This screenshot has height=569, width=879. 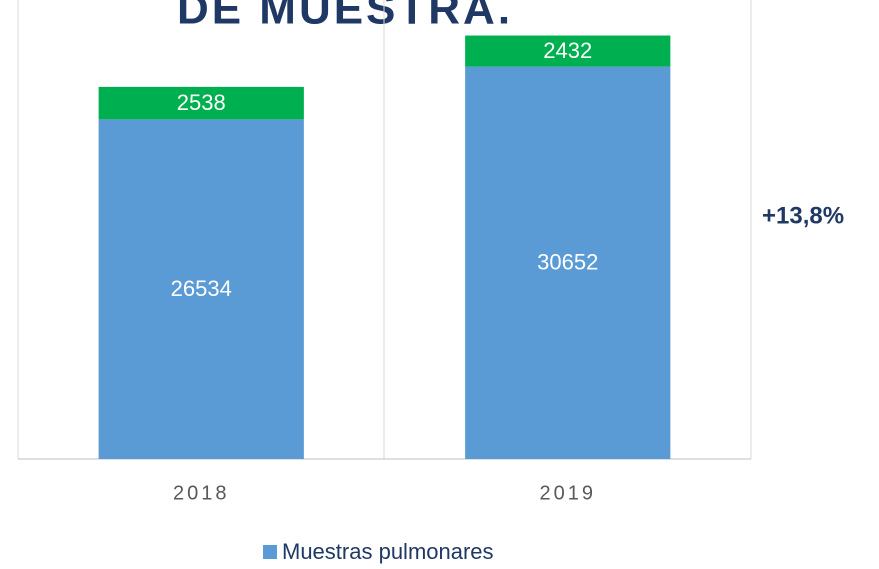 I want to click on x-tick-label: 2019, so click(x=568, y=493).